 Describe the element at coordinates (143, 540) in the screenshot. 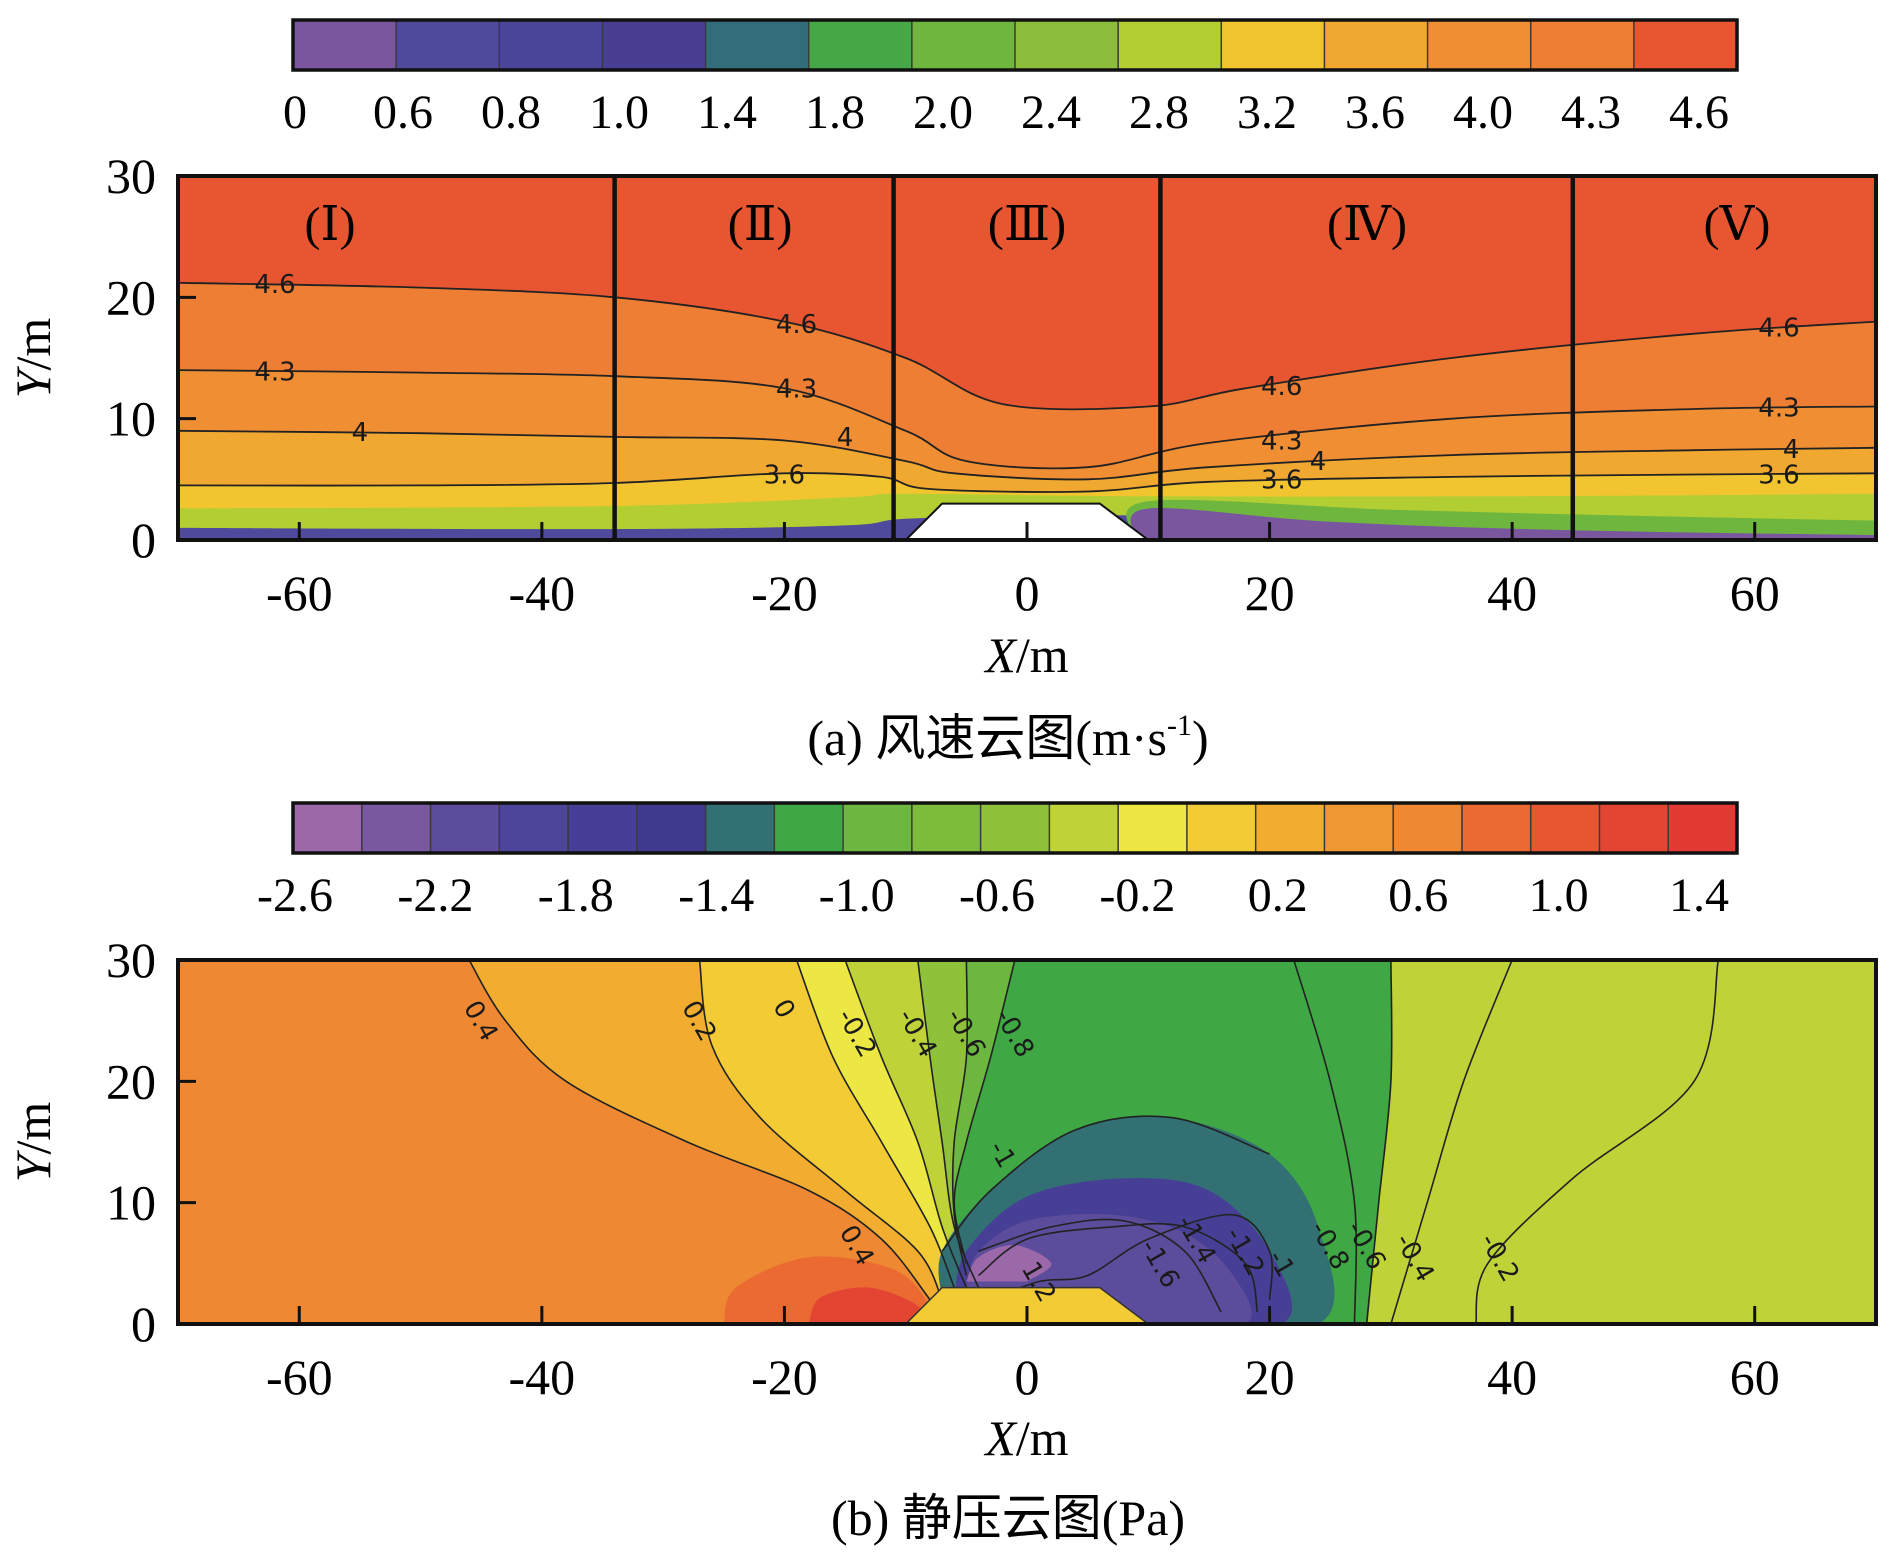

I see `velocity-y-tick-label: 0` at that location.